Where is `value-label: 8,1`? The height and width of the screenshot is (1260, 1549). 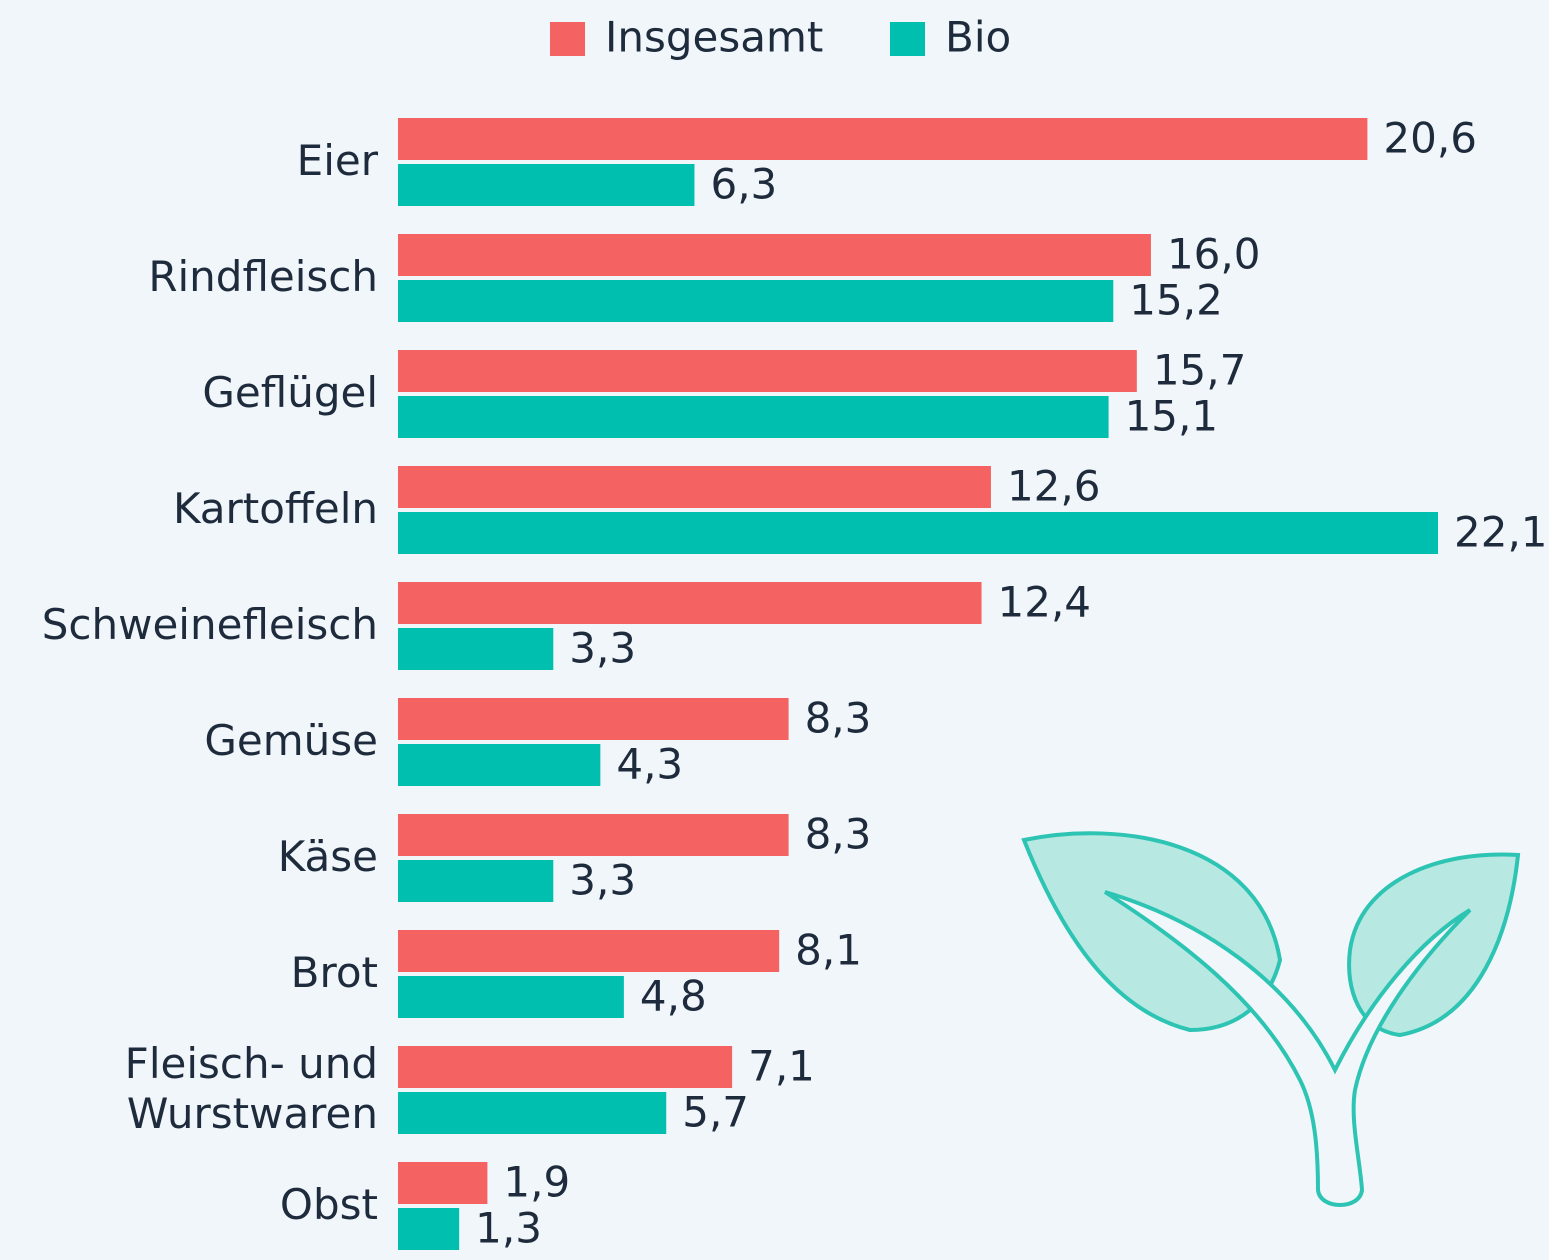 value-label: 8,1 is located at coordinates (828, 950).